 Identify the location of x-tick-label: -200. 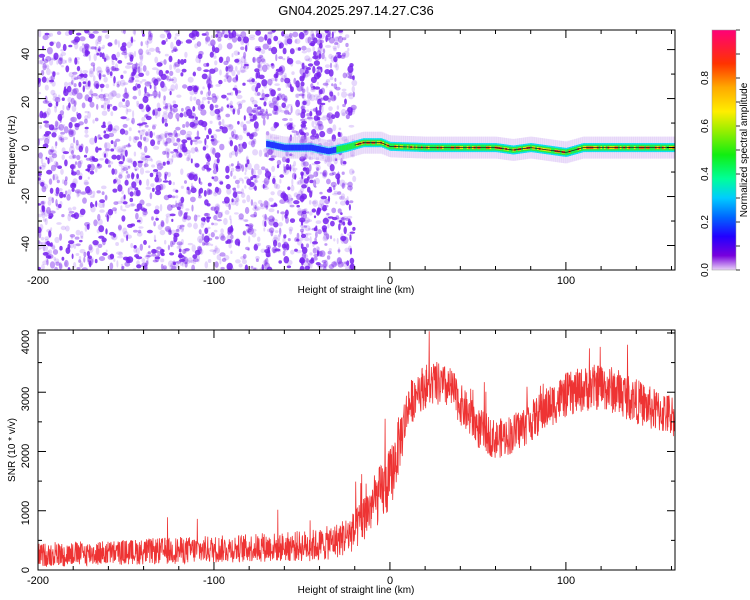
(38, 281).